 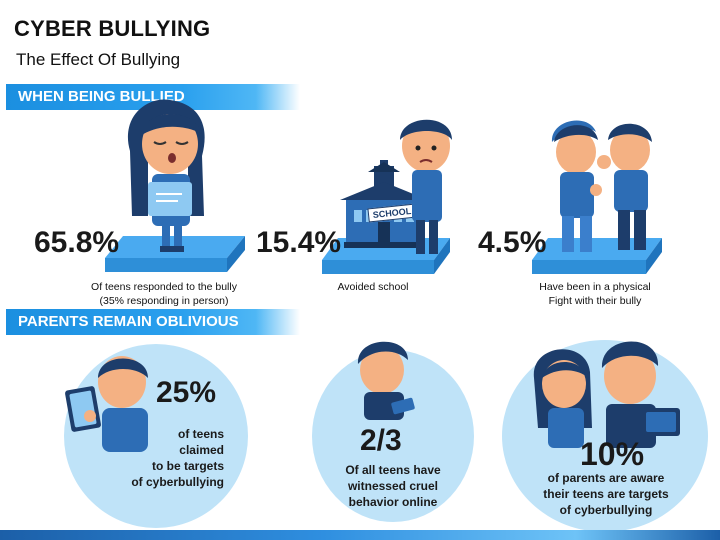 What do you see at coordinates (381, 440) in the screenshot?
I see `stat-witnessed-cruel-behavior: 2/3` at bounding box center [381, 440].